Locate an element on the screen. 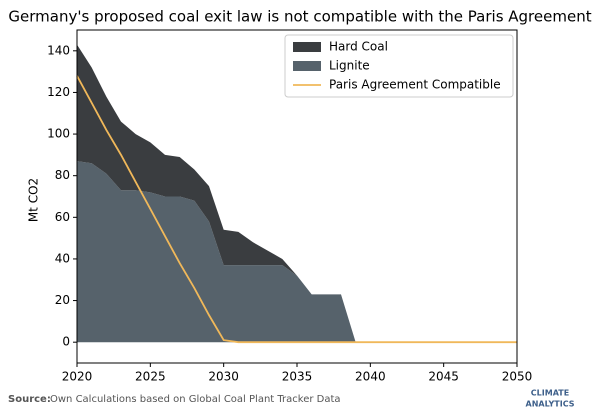  y-tick-label: 140 is located at coordinates (58, 50).